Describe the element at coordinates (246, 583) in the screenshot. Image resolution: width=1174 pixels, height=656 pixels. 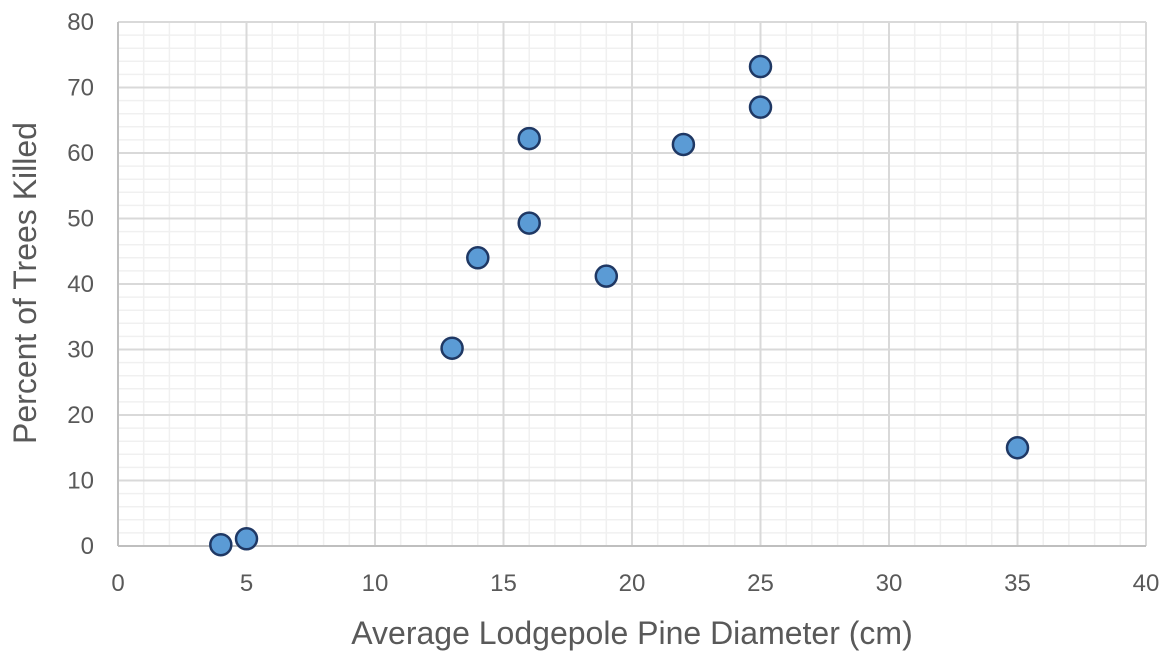
I see `x-tick-label: 5` at that location.